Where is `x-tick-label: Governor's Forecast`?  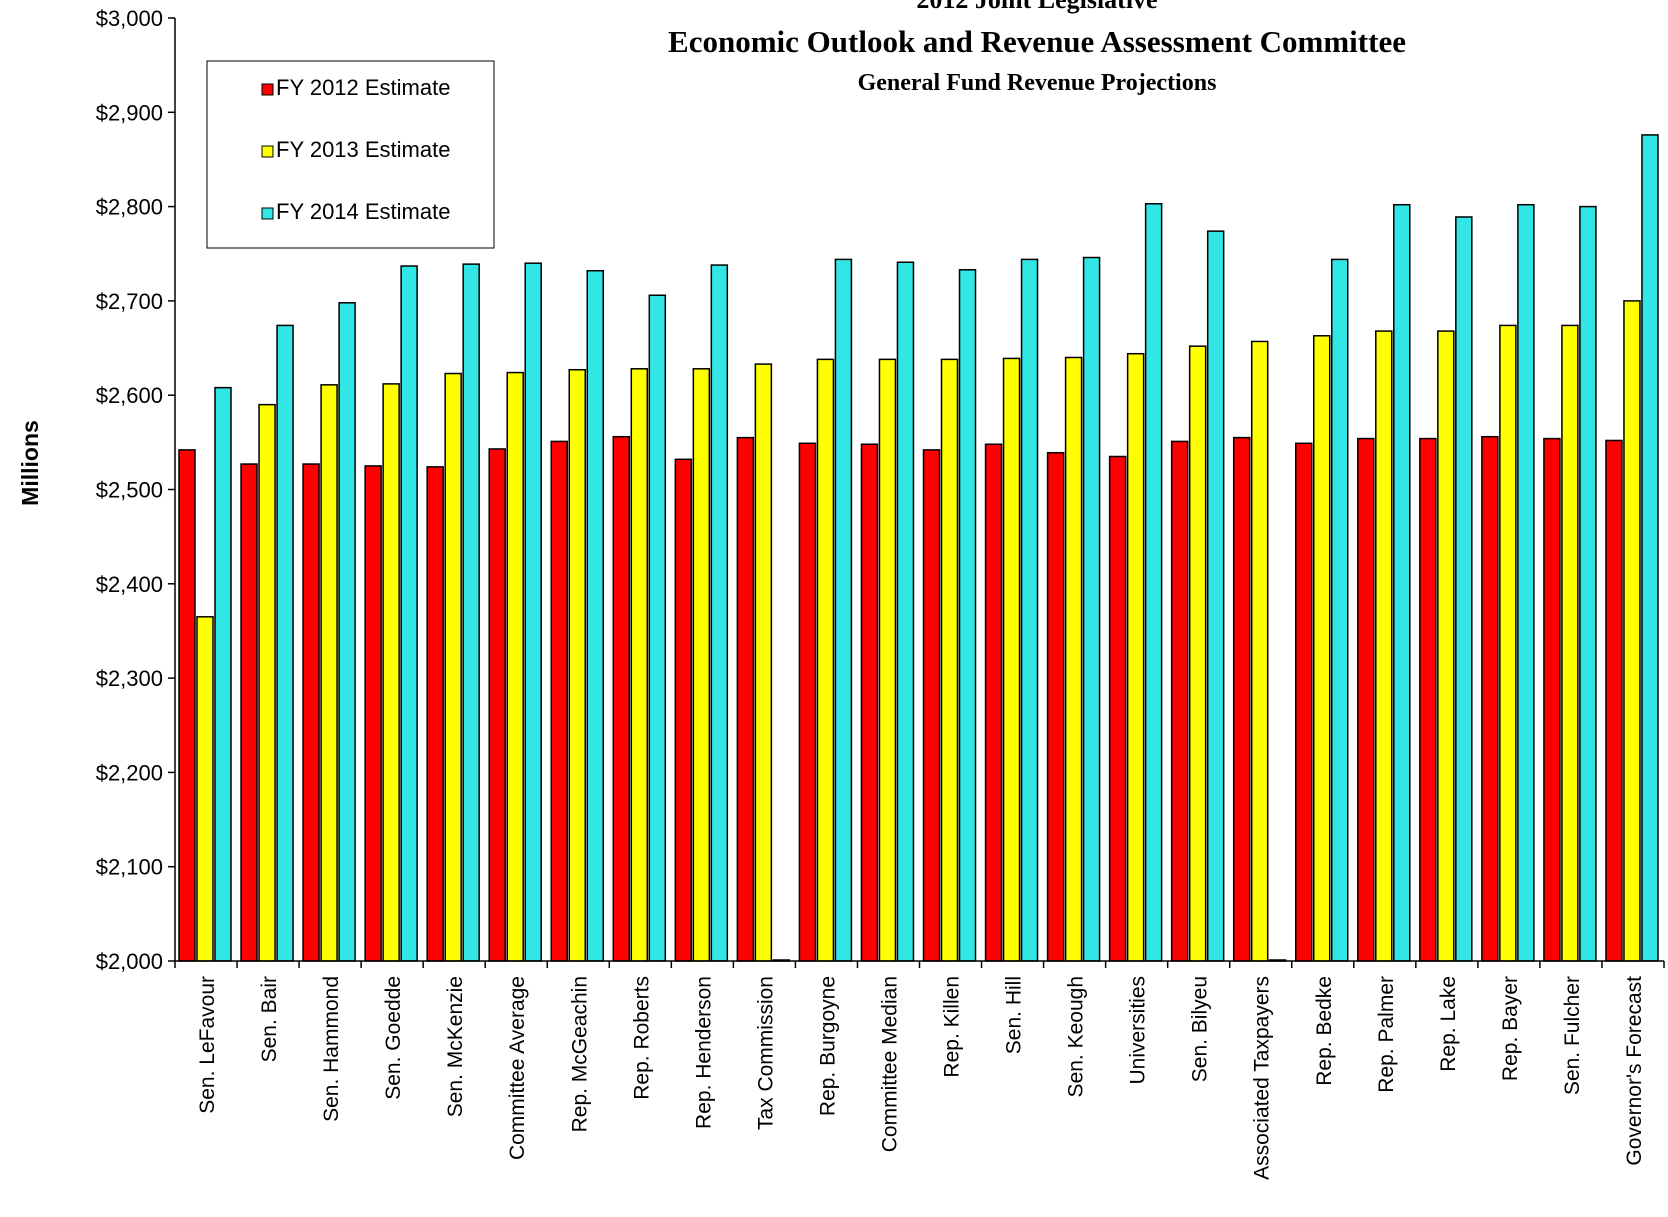
x-tick-label: Governor's Forecast is located at coordinates (1634, 1071).